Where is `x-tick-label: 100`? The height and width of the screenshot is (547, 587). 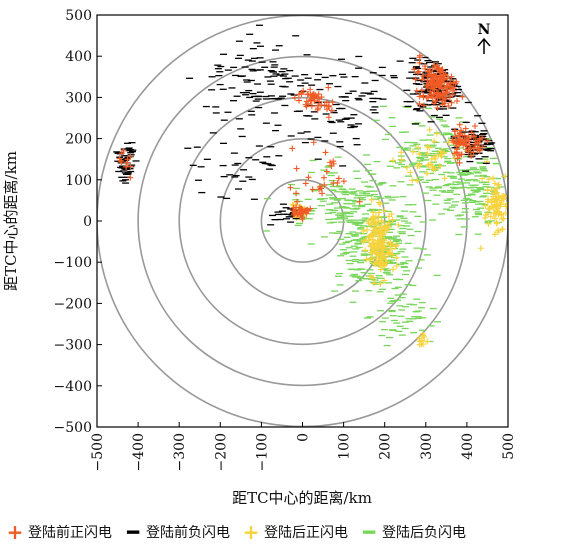 x-tick-label: 100 is located at coordinates (345, 446).